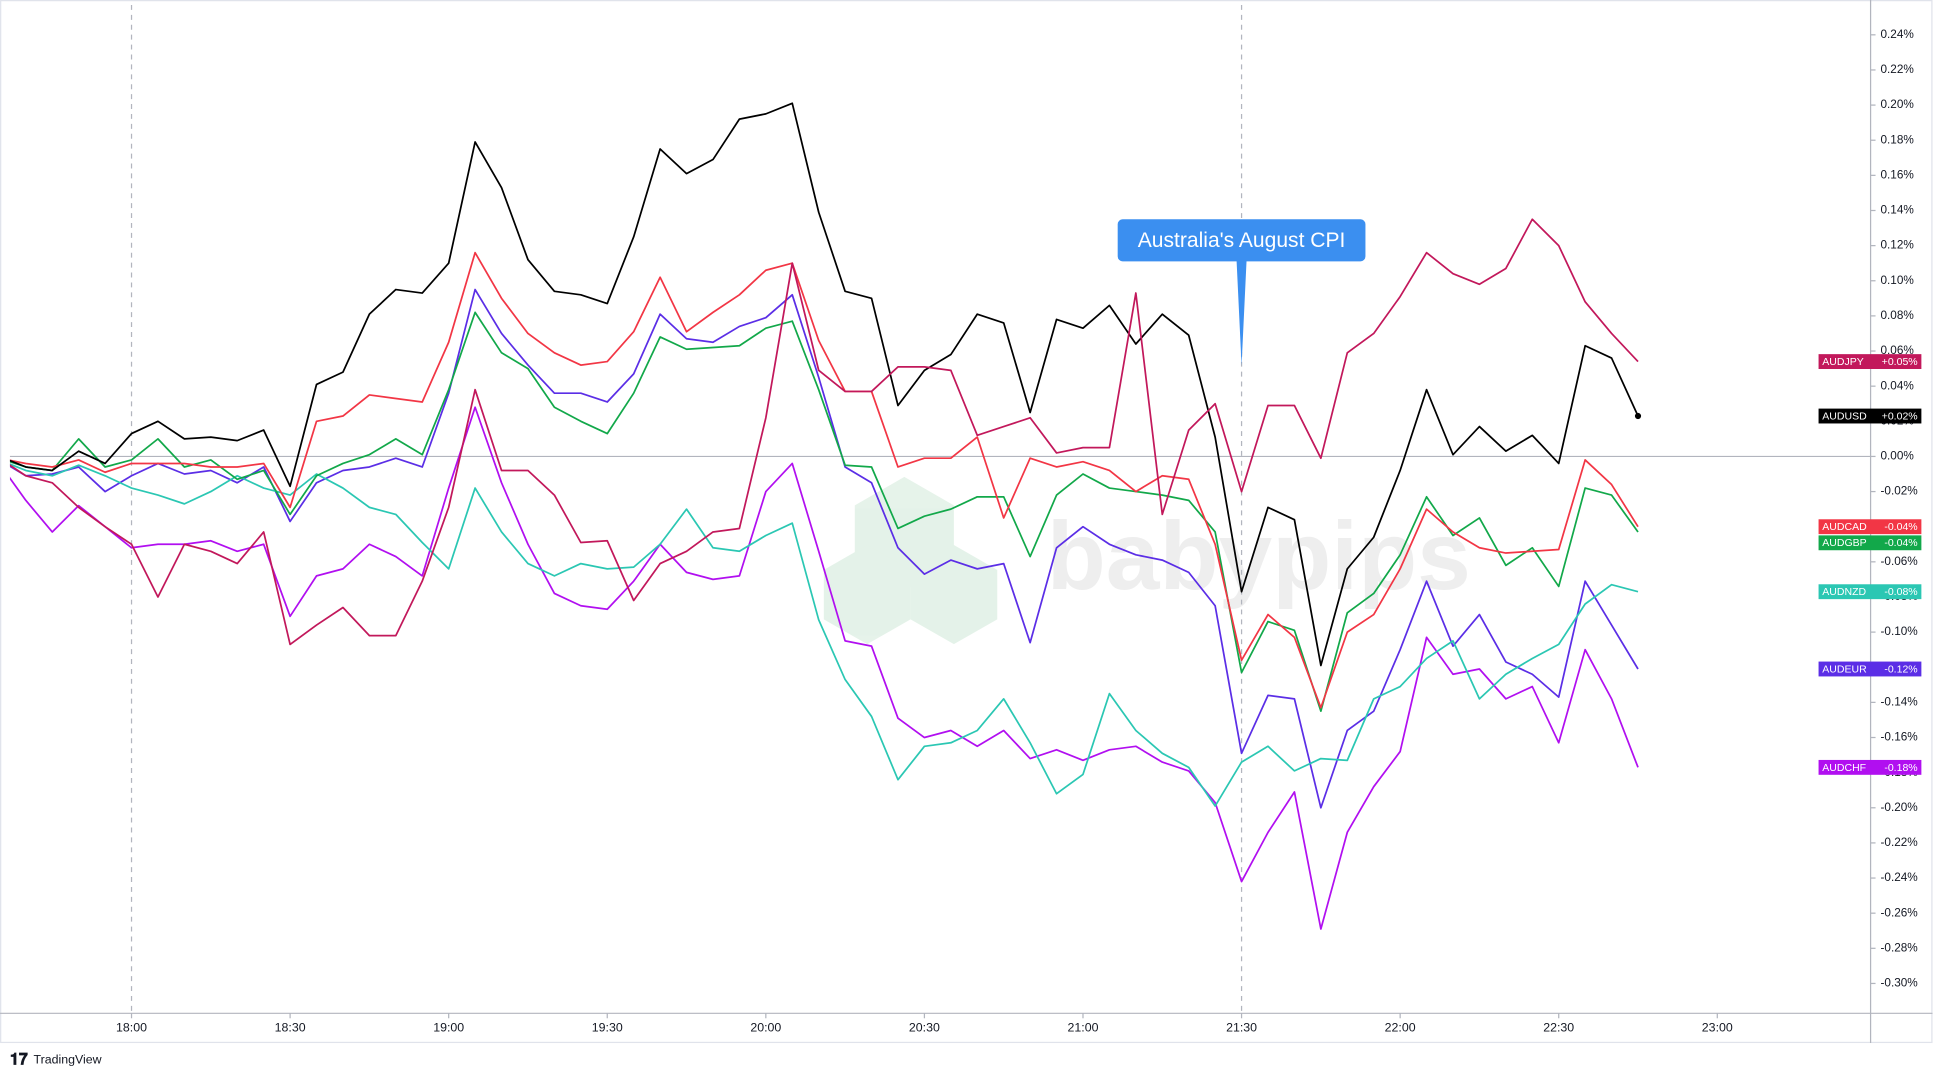 The image size is (1940, 1076). I want to click on last-value-label: AUDNZD -0.08%, so click(1870, 592).